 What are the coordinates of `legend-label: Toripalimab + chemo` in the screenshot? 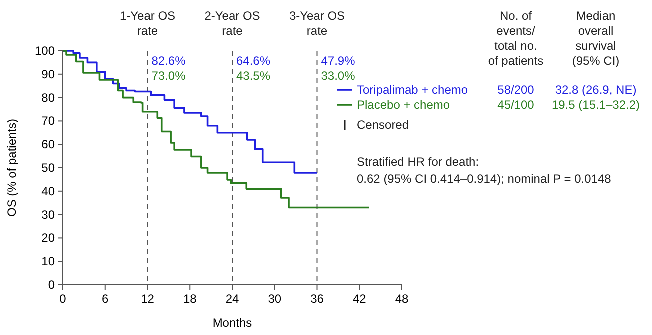 It's located at (412, 90).